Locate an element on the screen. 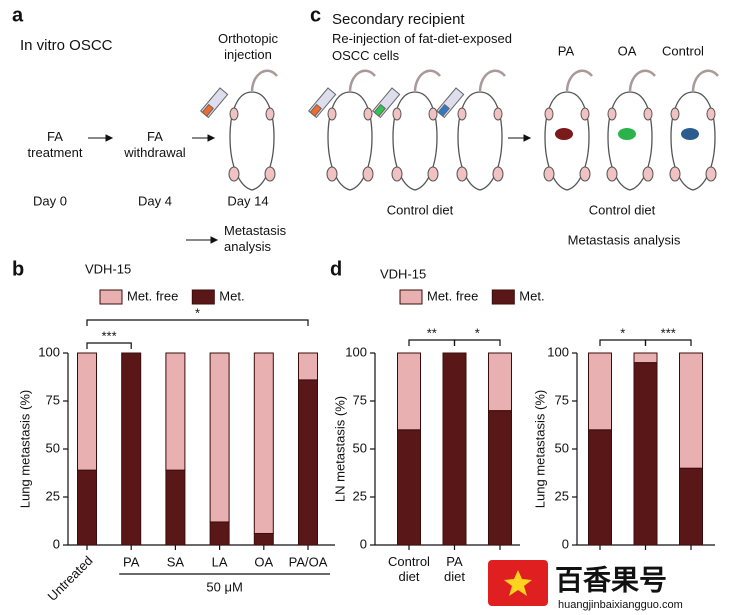 The height and width of the screenshot is (615, 736). diagram-title: In vitro OSCC is located at coordinates (66, 45).